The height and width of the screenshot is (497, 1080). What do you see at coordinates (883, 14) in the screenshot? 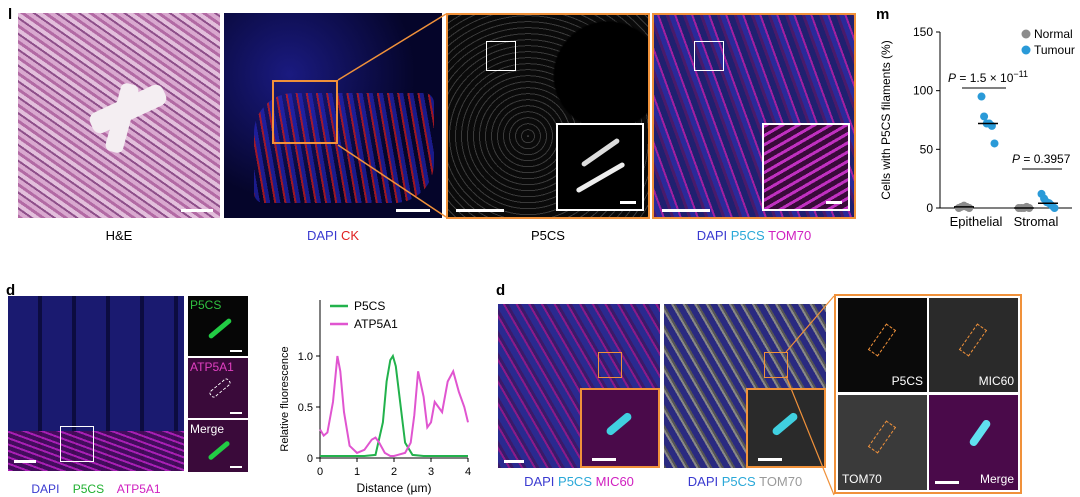
I see `panel-label-m: m` at bounding box center [883, 14].